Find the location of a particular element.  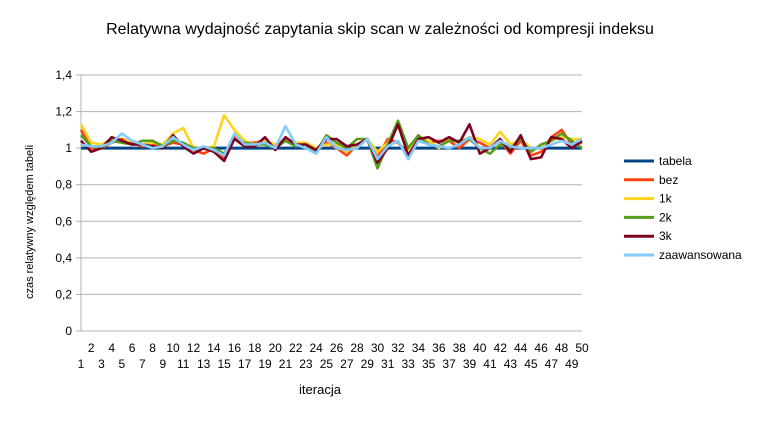

series-line-zaawansowana is located at coordinates (331, 142).